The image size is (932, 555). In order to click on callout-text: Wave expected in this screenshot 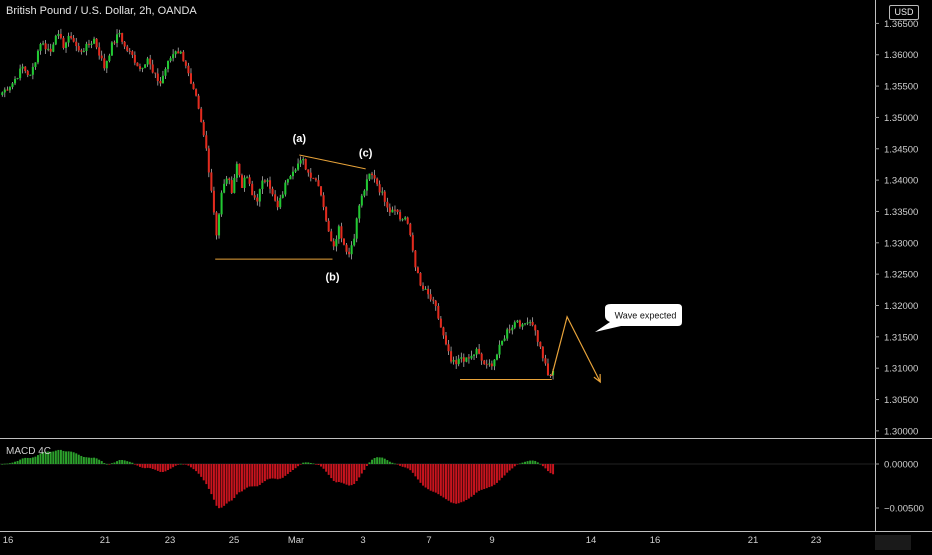, I will do `click(646, 316)`.